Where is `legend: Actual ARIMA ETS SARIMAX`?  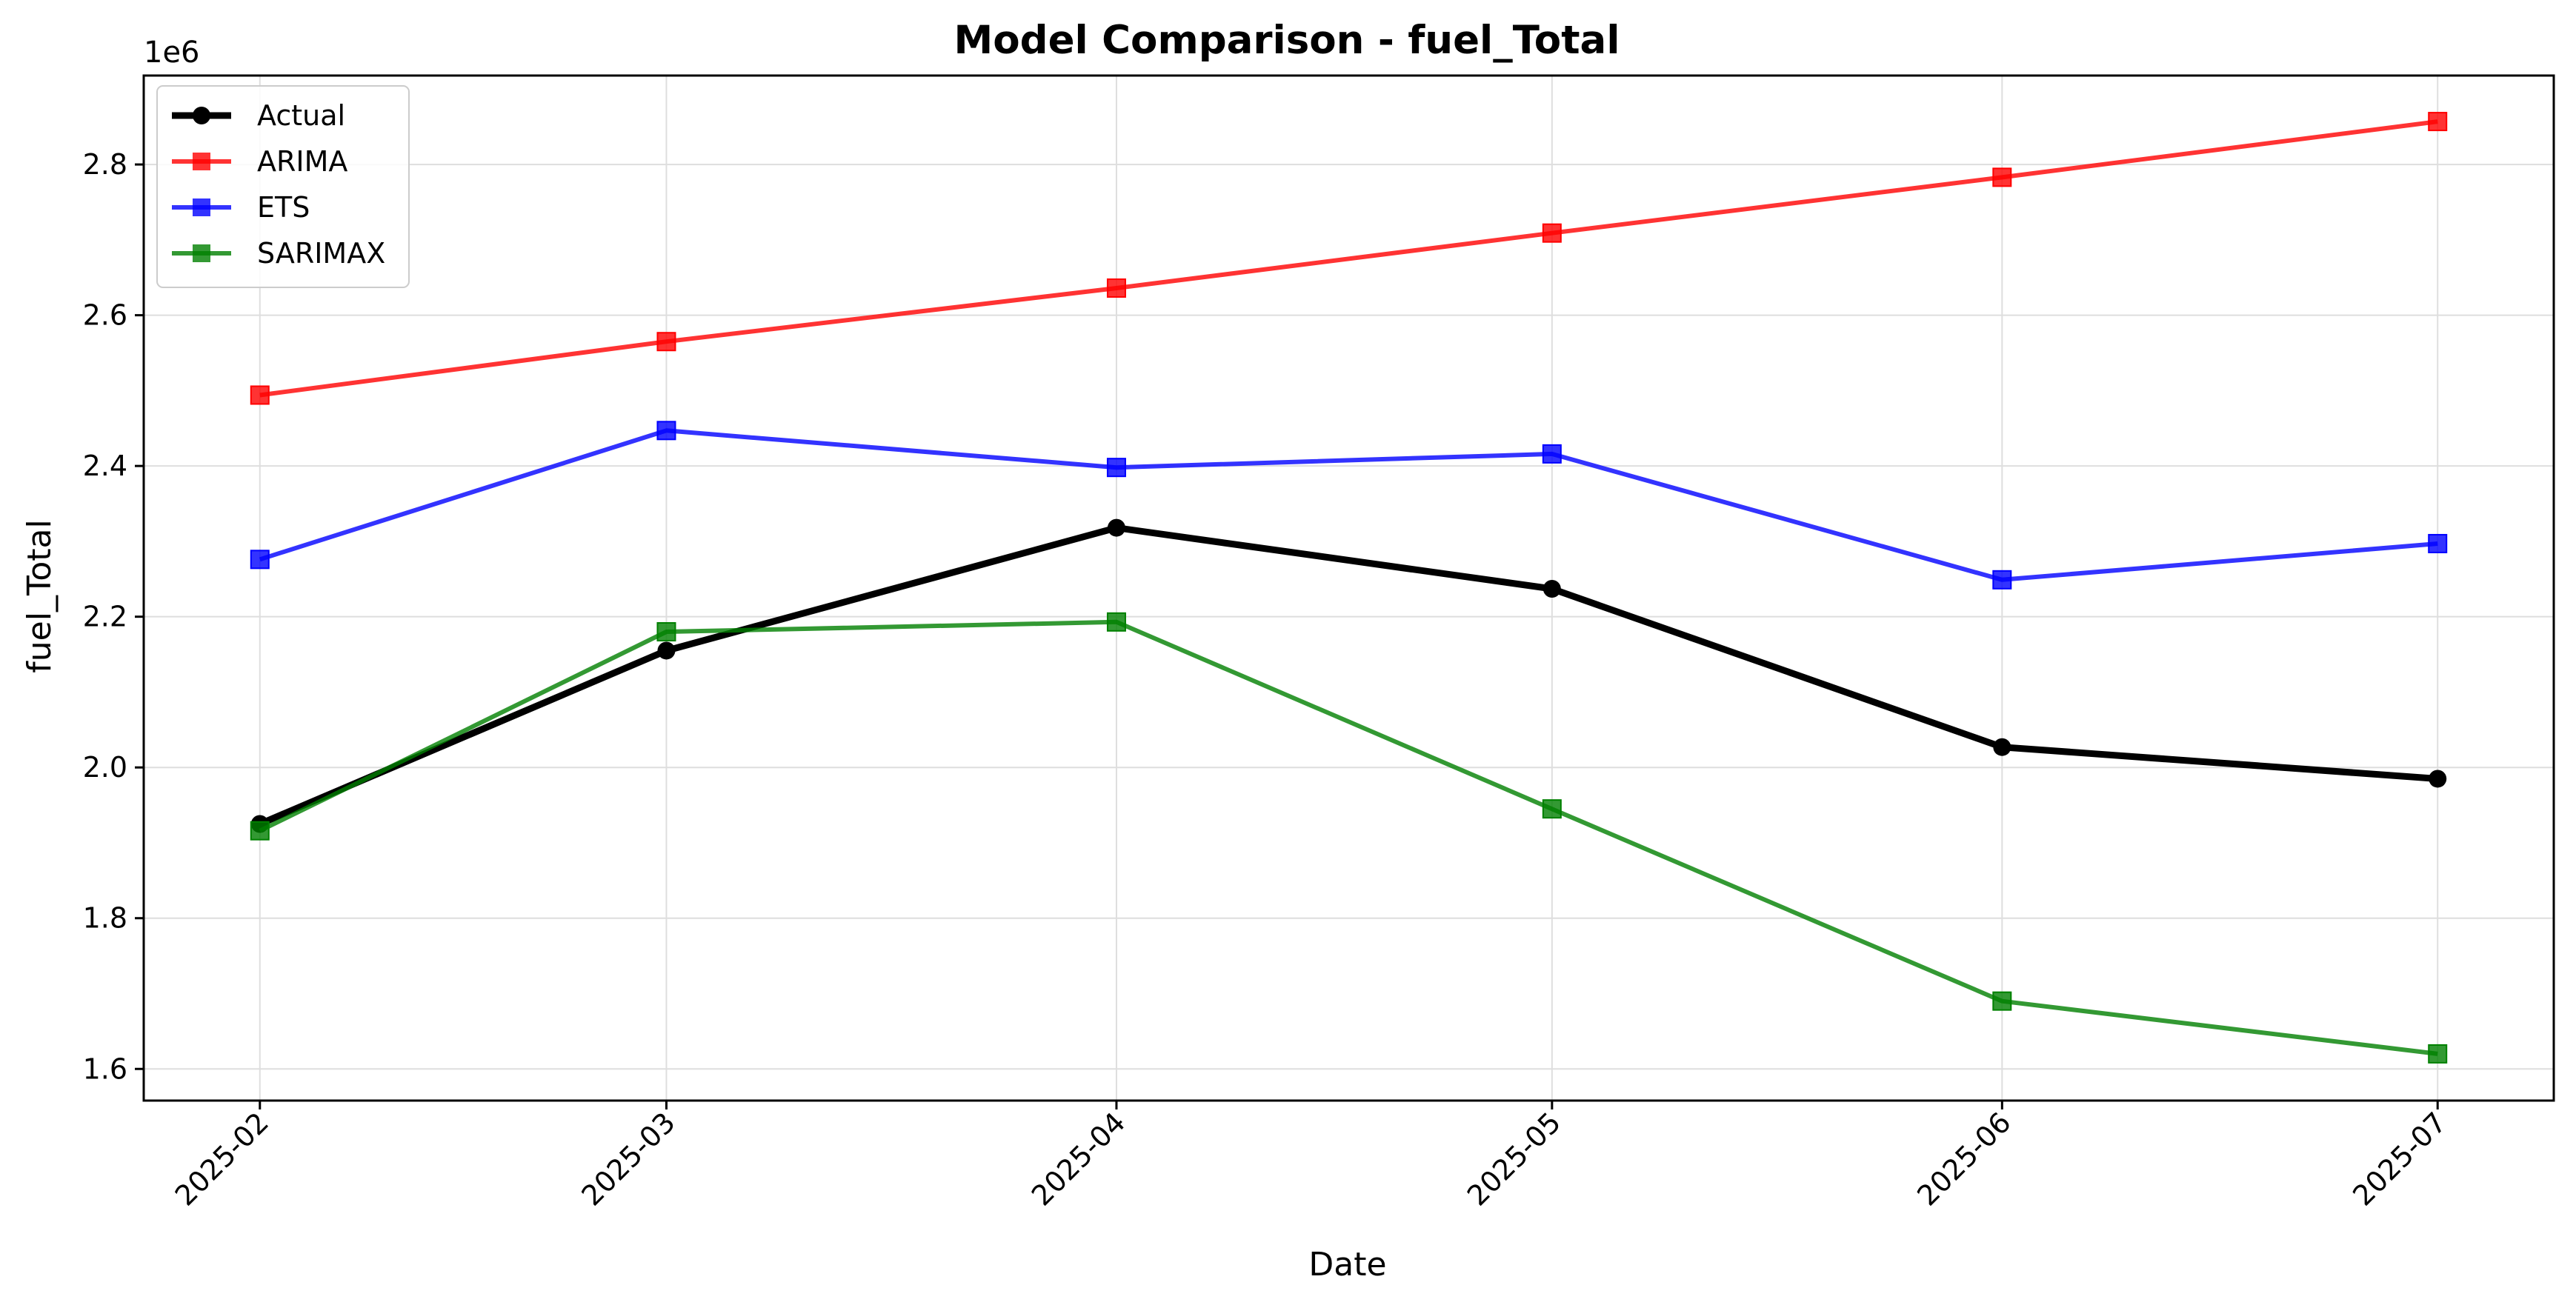
legend: Actual ARIMA ETS SARIMAX is located at coordinates (283, 186).